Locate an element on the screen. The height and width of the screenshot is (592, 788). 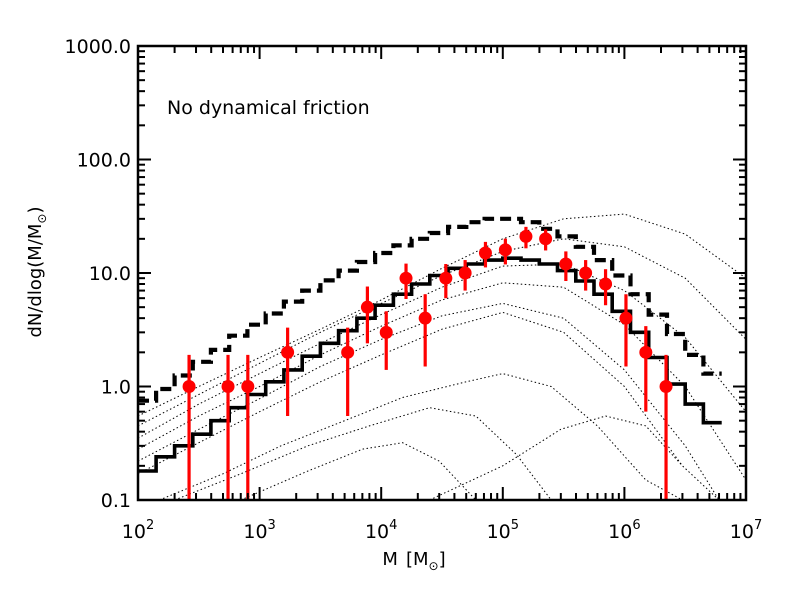
x-tick-label: 10² is located at coordinates (138, 530).